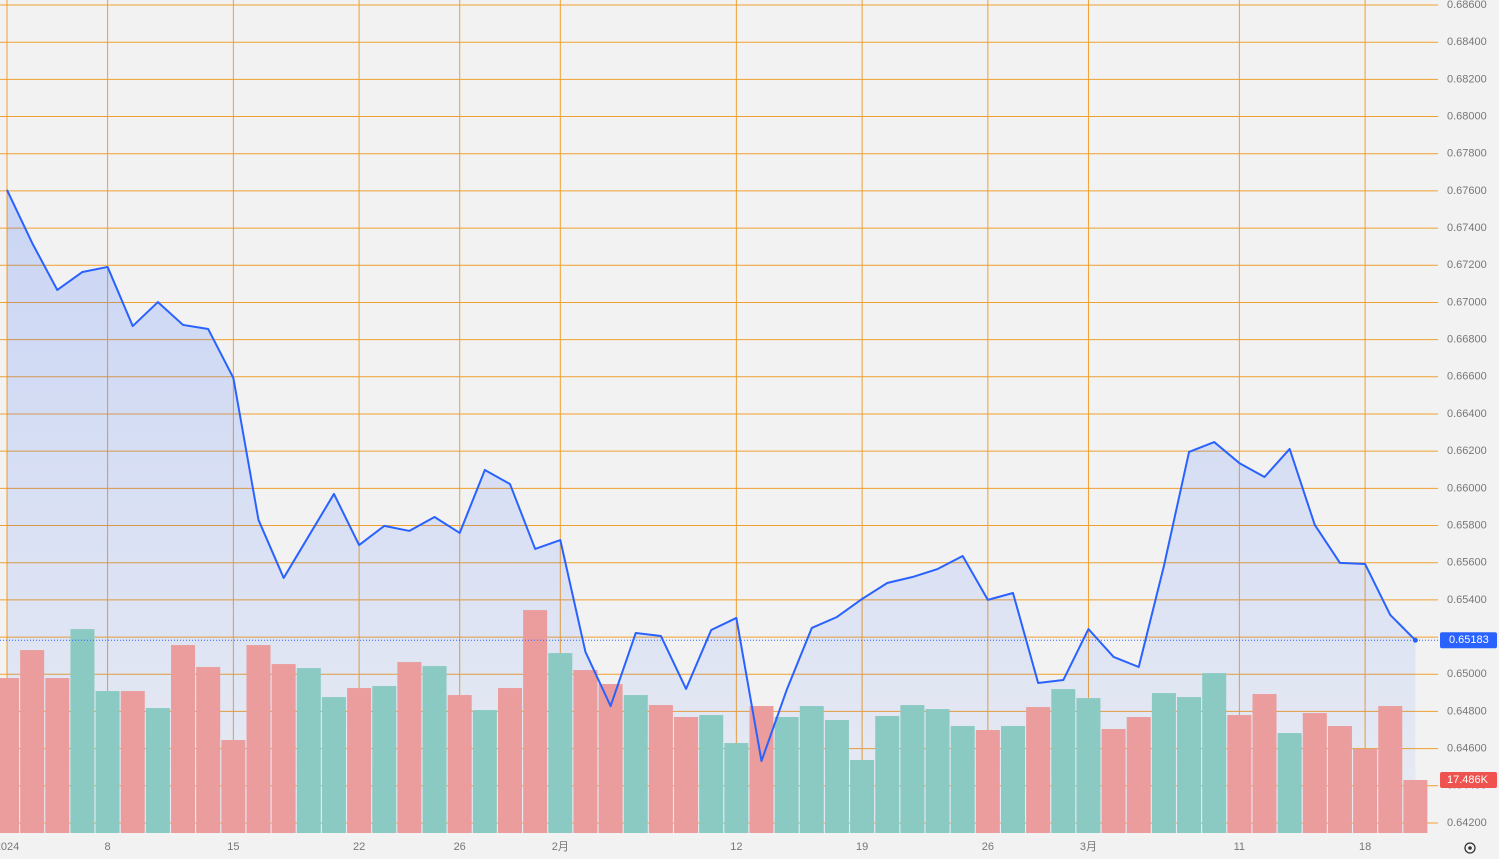  I want to click on y-tick-label: 0.68600, so click(1467, 5).